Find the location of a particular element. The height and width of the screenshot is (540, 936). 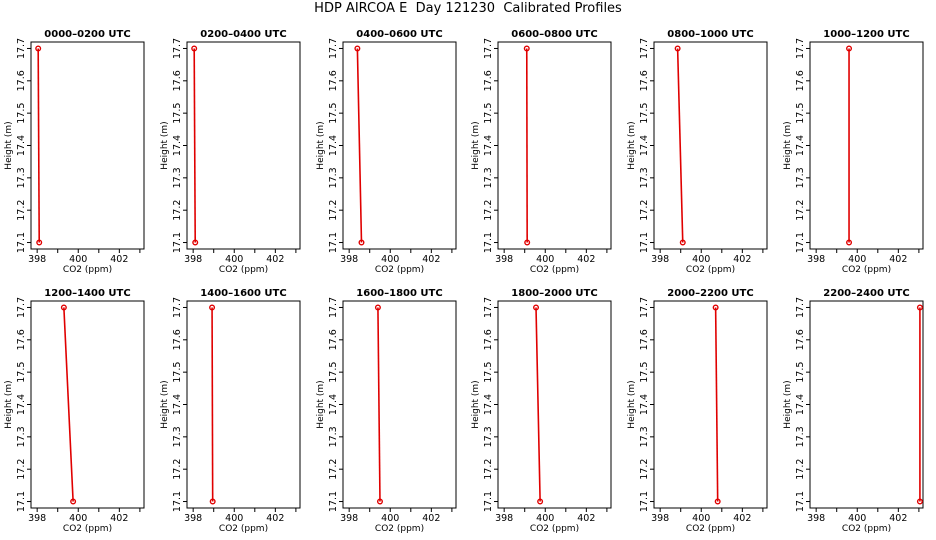

panel-title: 0200–0400 UTC is located at coordinates (243, 34).